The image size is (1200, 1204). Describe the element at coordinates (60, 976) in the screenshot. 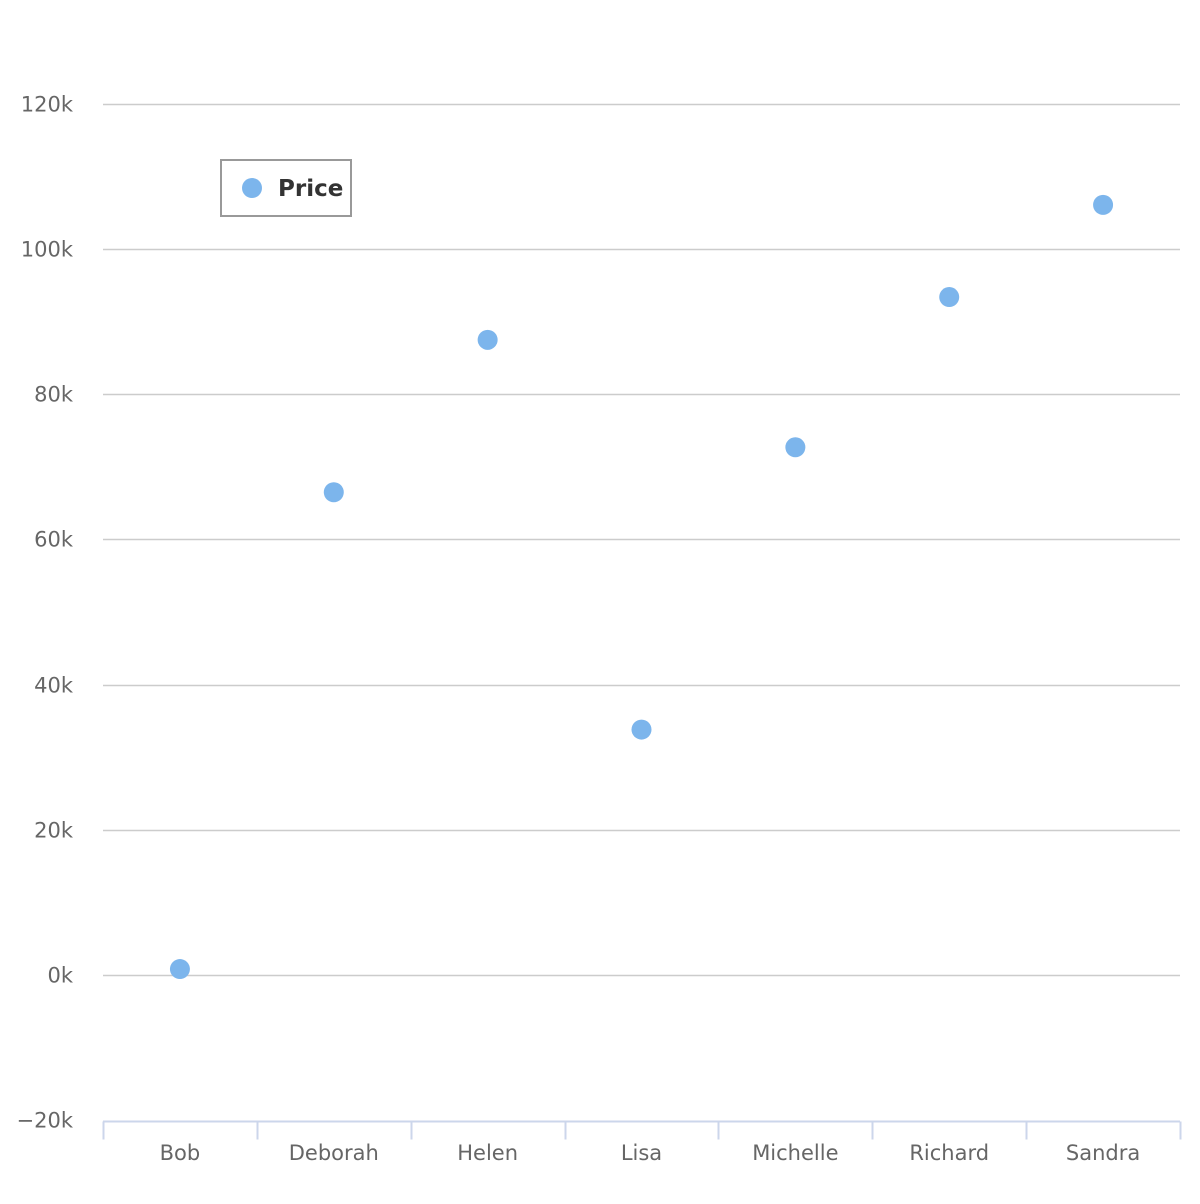

I see `y-tick-label: 0k` at that location.